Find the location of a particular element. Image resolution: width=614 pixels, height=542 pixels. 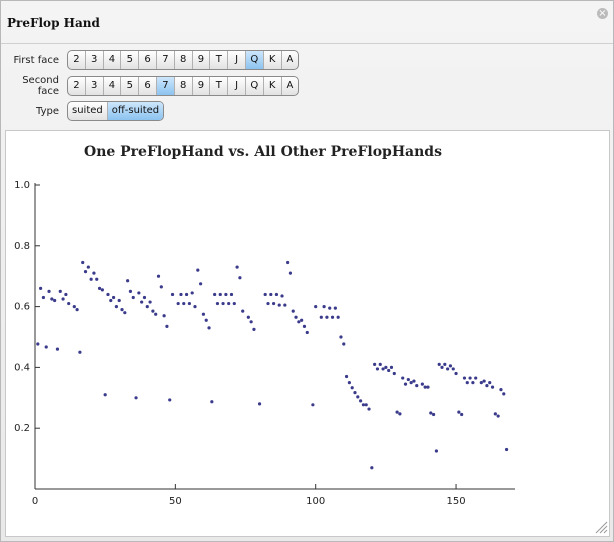

y-tick-label: 0.4 is located at coordinates (22, 367).